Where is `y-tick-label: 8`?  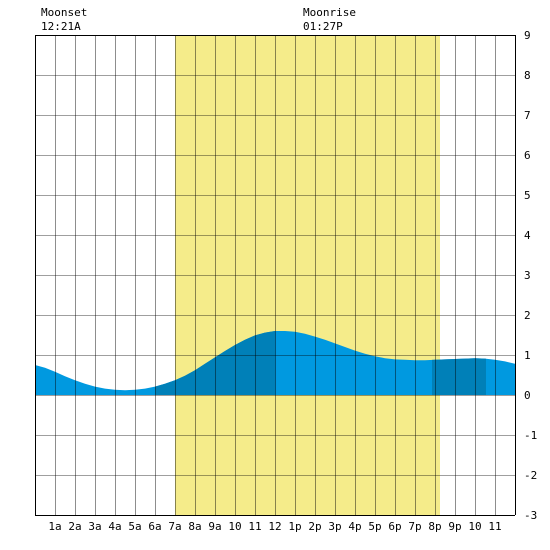
y-tick-label: 8 is located at coordinates (527, 75).